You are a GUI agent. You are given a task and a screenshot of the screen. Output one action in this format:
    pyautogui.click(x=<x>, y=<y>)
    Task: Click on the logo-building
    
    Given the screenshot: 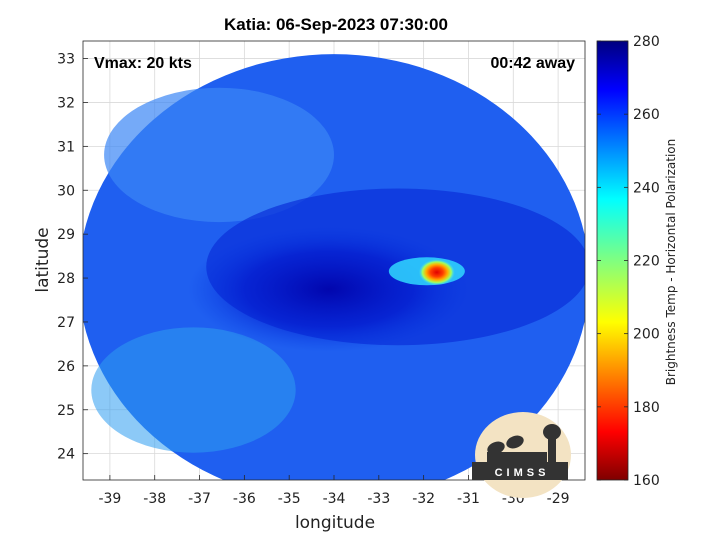 What is the action you would take?
    pyautogui.click(x=517, y=458)
    